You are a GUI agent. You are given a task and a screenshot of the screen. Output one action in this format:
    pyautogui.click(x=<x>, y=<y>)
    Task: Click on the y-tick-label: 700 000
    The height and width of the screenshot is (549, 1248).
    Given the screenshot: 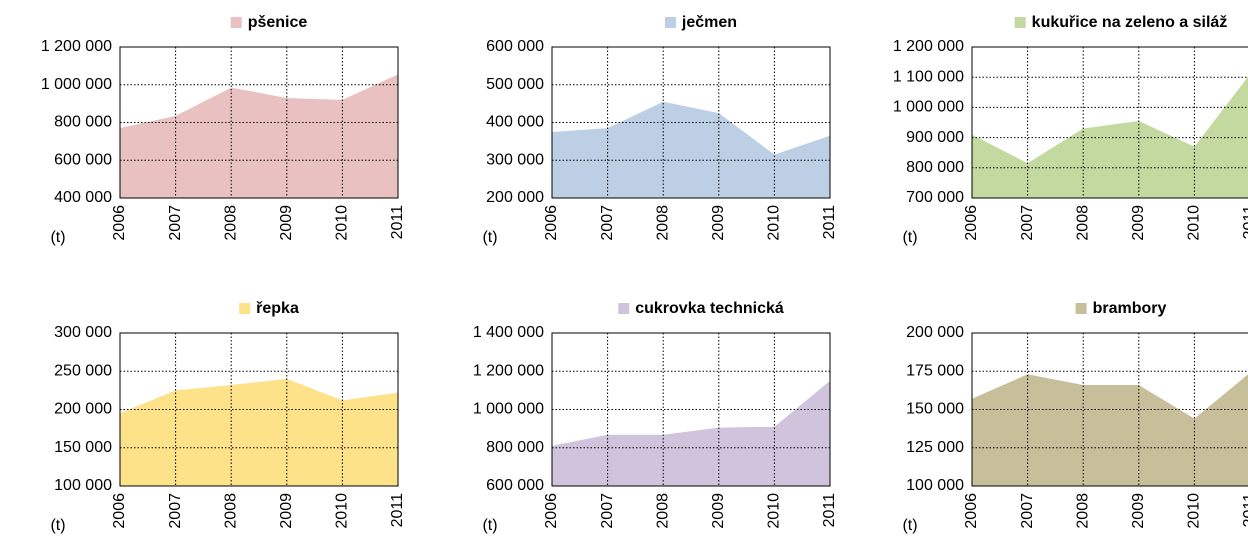 What is the action you would take?
    pyautogui.click(x=935, y=197)
    